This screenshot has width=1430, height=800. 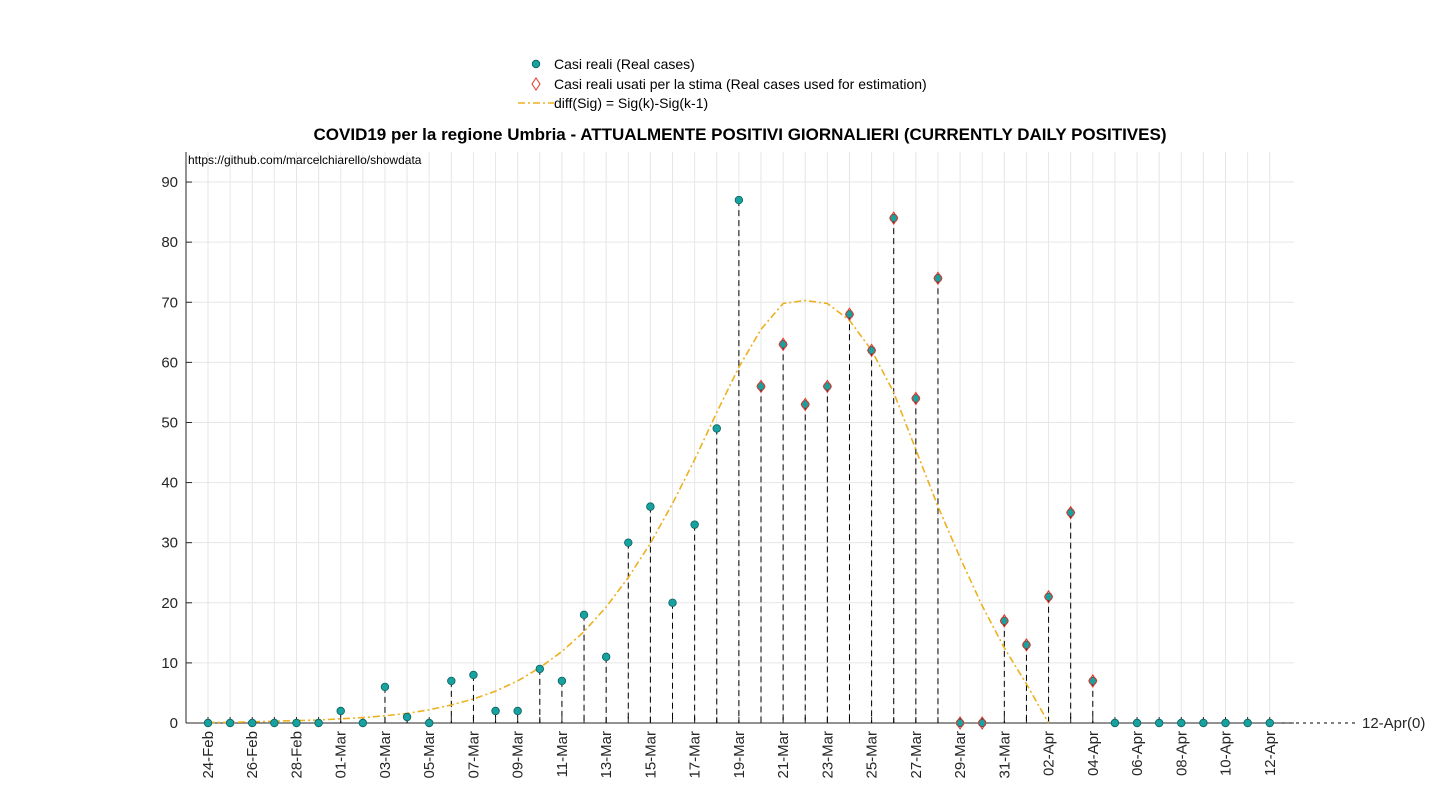 I want to click on x-tick-label: 29-Mar, so click(x=960, y=755).